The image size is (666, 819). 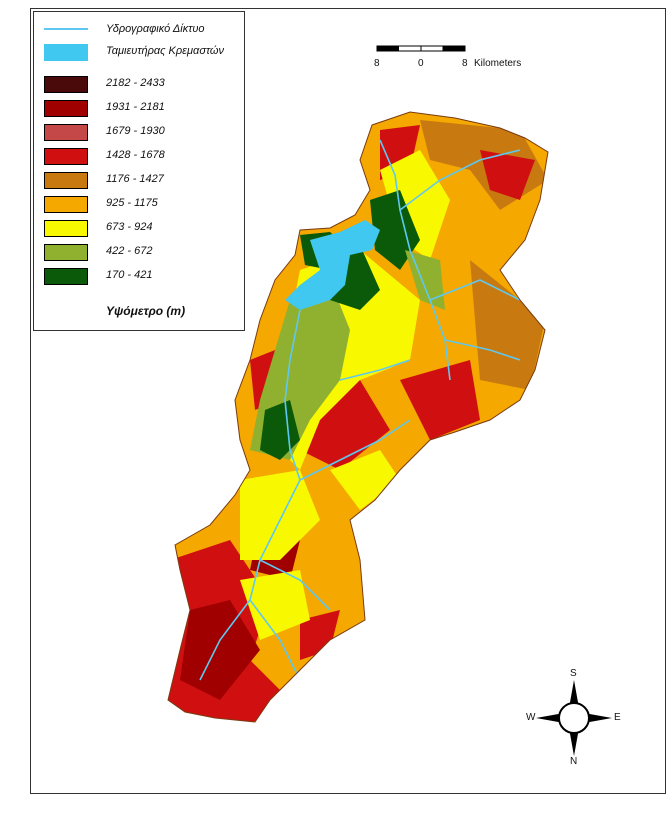 I want to click on legend-lake-row: Ταμιευτήρας Κρεμαστών, so click(x=139, y=52).